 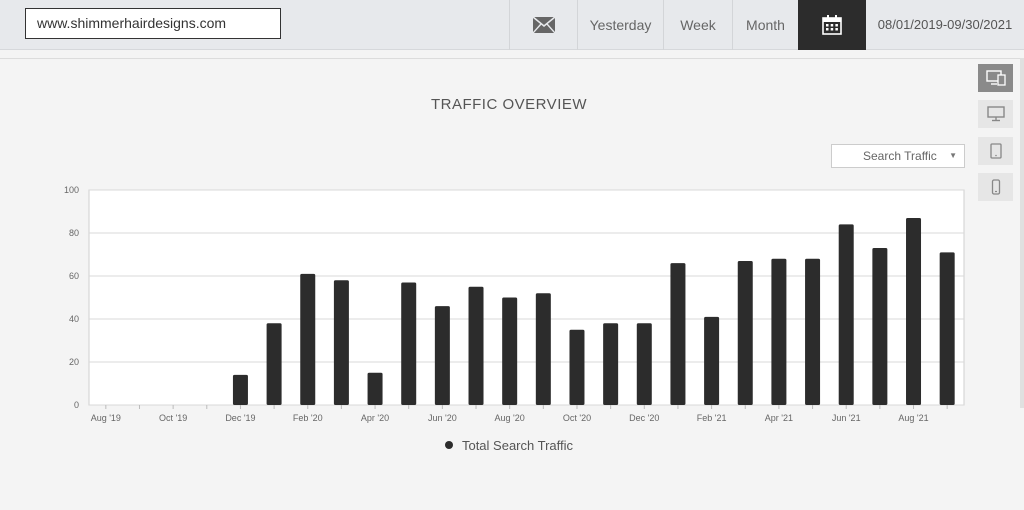 I want to click on all-devices-icon, so click(x=995, y=78).